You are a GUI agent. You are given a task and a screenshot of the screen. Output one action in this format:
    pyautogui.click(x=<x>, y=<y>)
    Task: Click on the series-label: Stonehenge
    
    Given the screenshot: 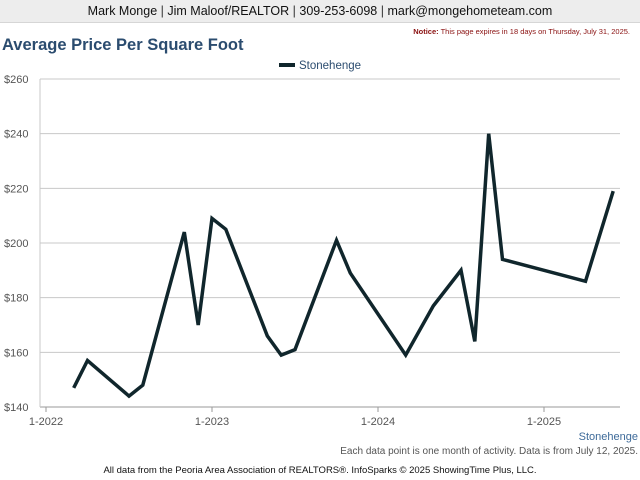 What is the action you would take?
    pyautogui.click(x=608, y=437)
    